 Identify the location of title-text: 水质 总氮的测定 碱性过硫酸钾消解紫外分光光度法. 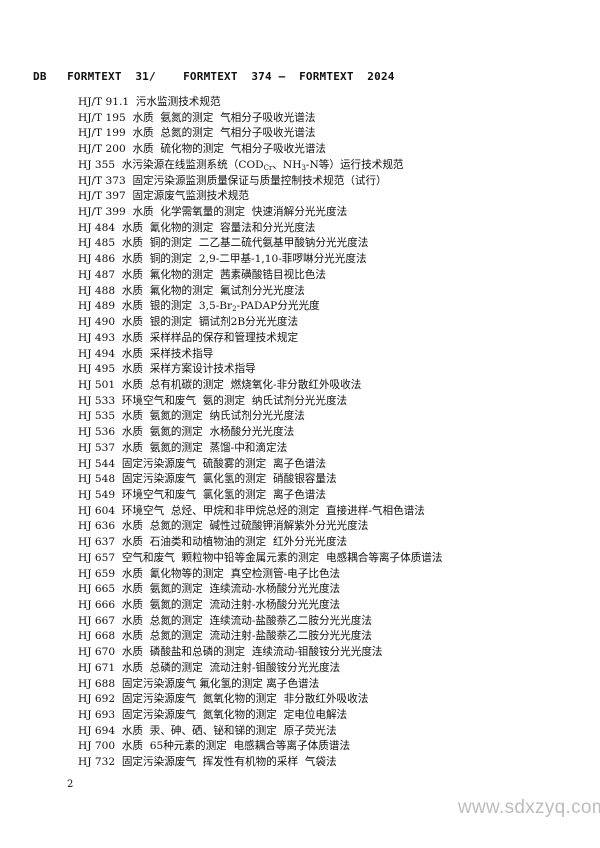
(242, 526).